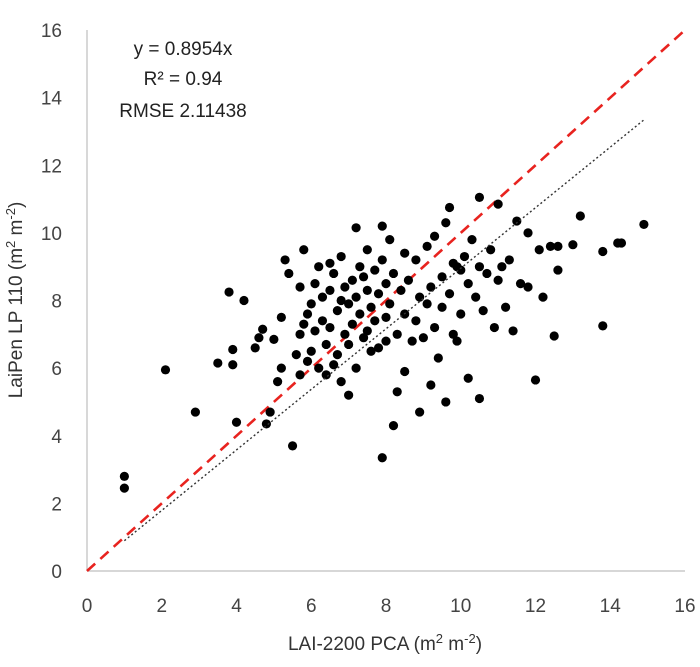  Describe the element at coordinates (52, 99) in the screenshot. I see `y-tick-label: 14` at that location.